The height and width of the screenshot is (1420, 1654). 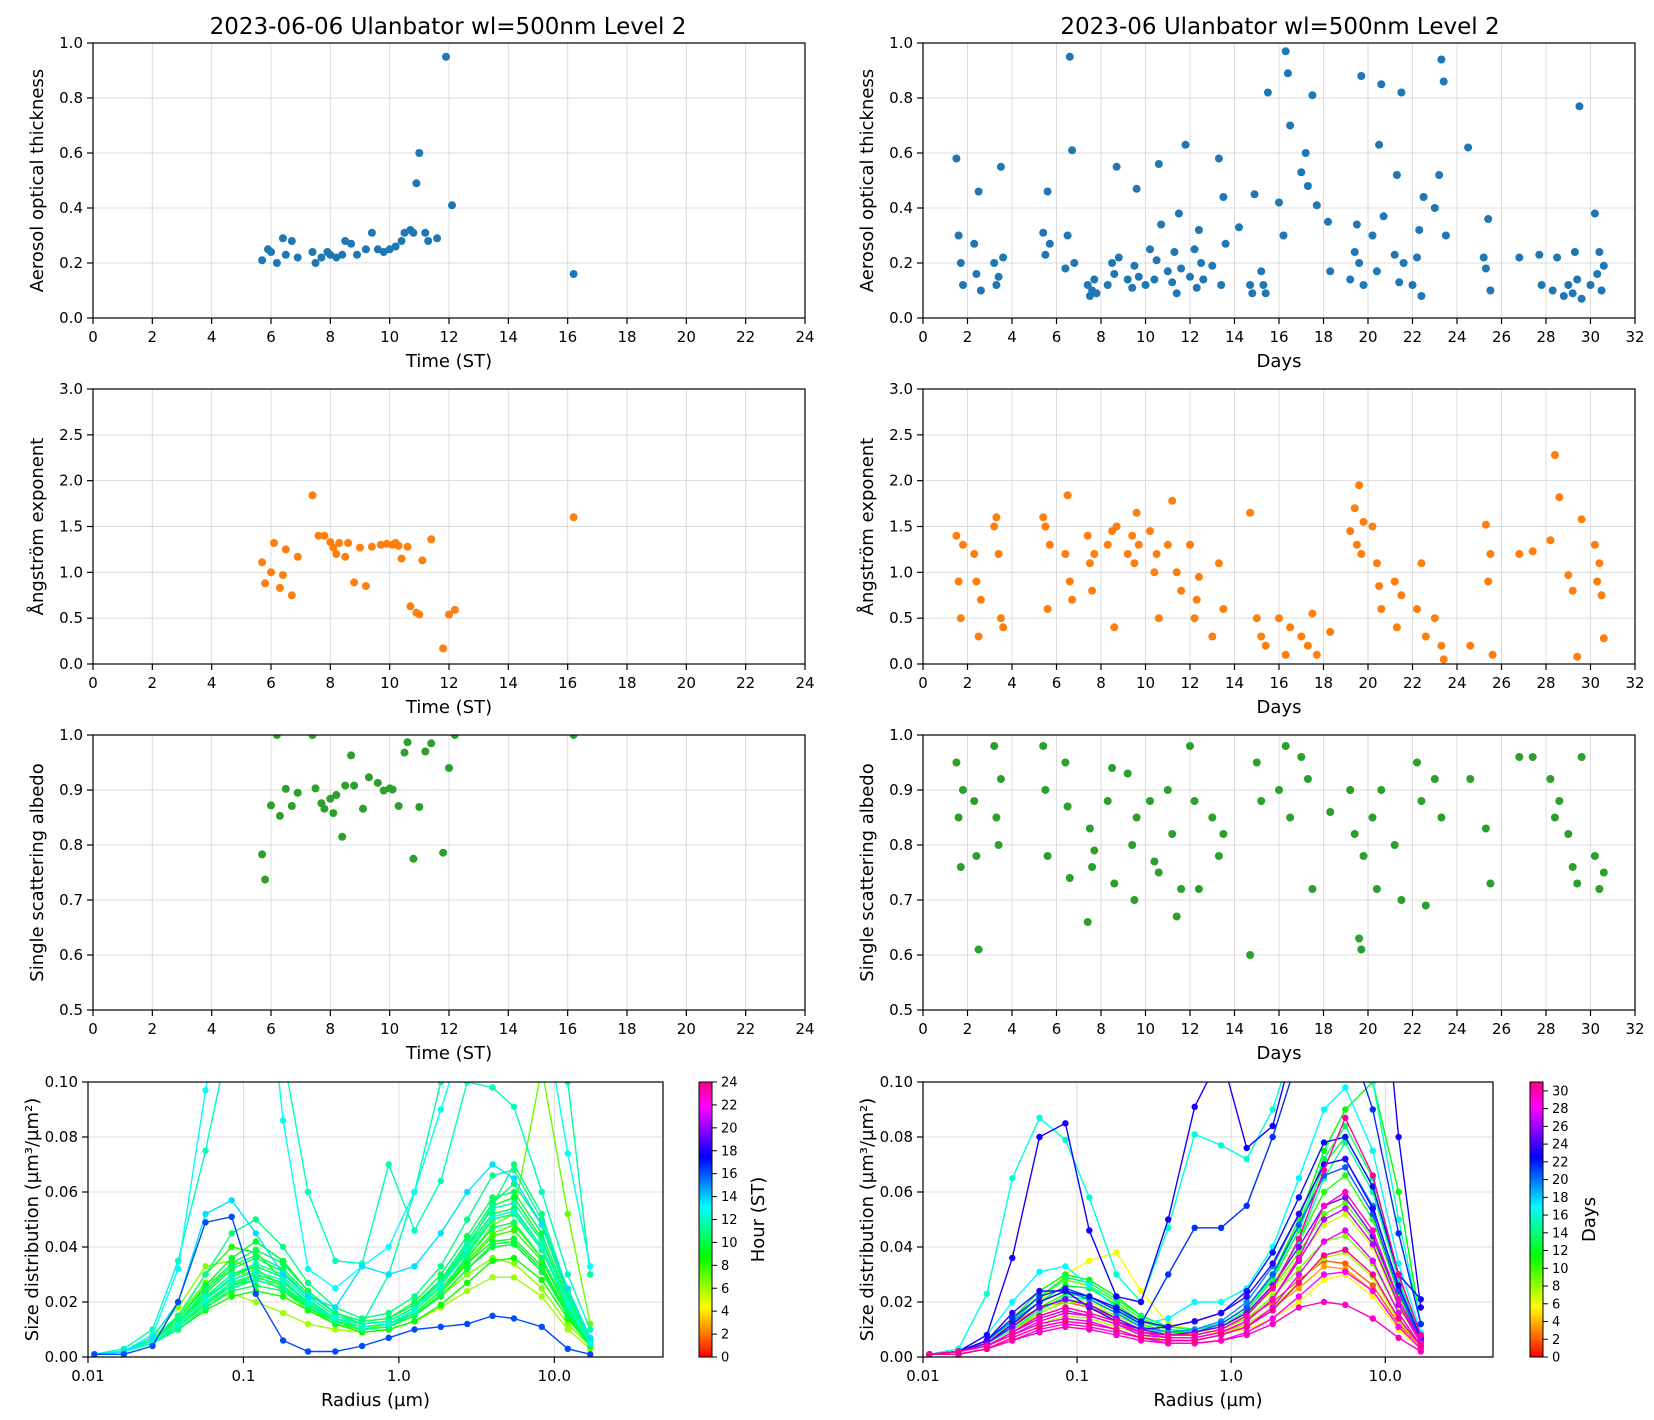 I want to click on colorbar-tick-label: 16, so click(x=1560, y=1216).